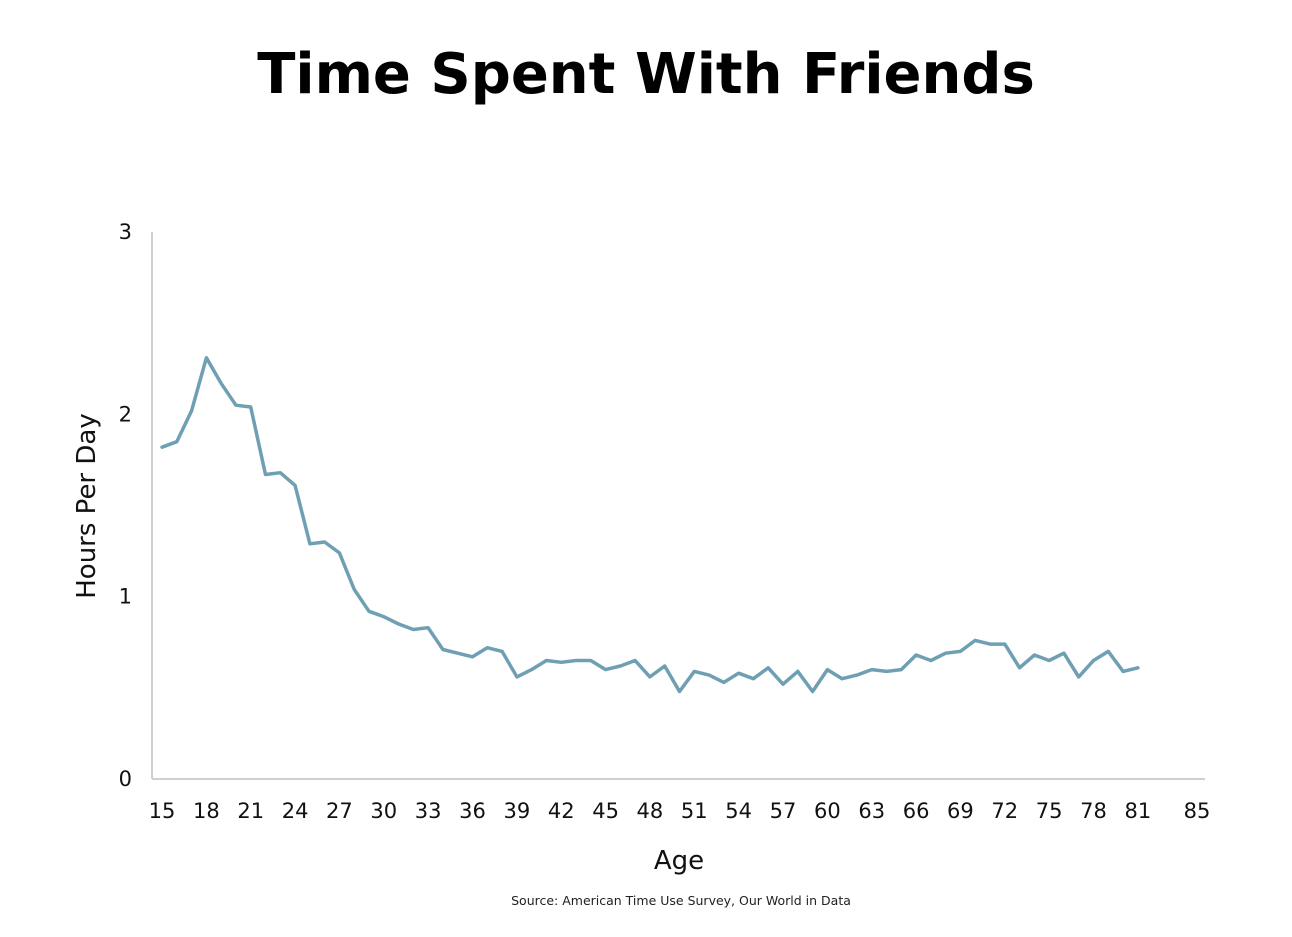  What do you see at coordinates (1093, 811) in the screenshot?
I see `x-tick-label: 78` at bounding box center [1093, 811].